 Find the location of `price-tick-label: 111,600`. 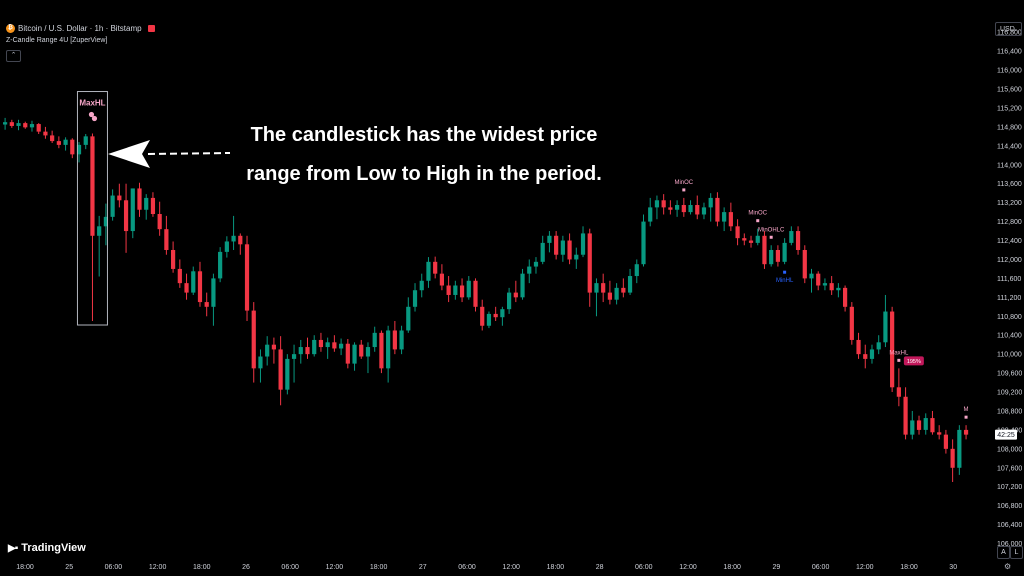

price-tick-label: 111,600 is located at coordinates (1009, 279).